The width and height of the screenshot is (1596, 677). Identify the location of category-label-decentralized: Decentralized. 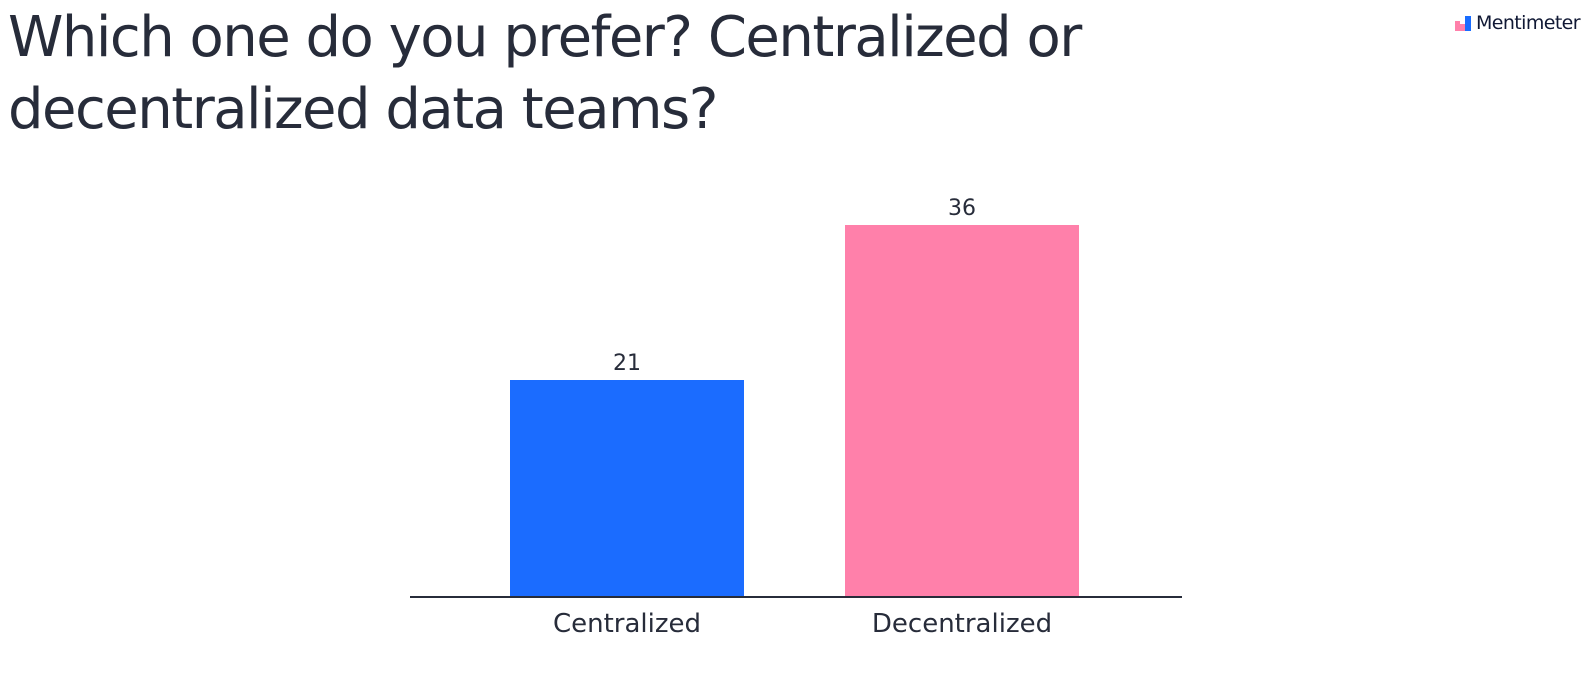
(962, 624).